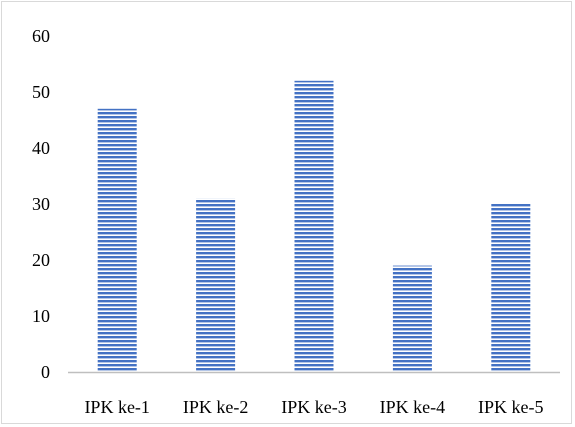  Describe the element at coordinates (41, 260) in the screenshot. I see `y-tick-label: 20` at that location.